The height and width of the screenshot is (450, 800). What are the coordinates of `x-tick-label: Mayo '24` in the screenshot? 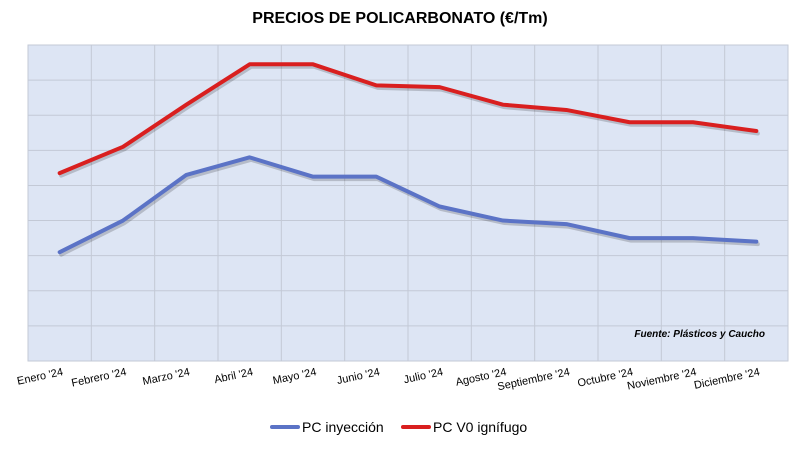 It's located at (295, 376).